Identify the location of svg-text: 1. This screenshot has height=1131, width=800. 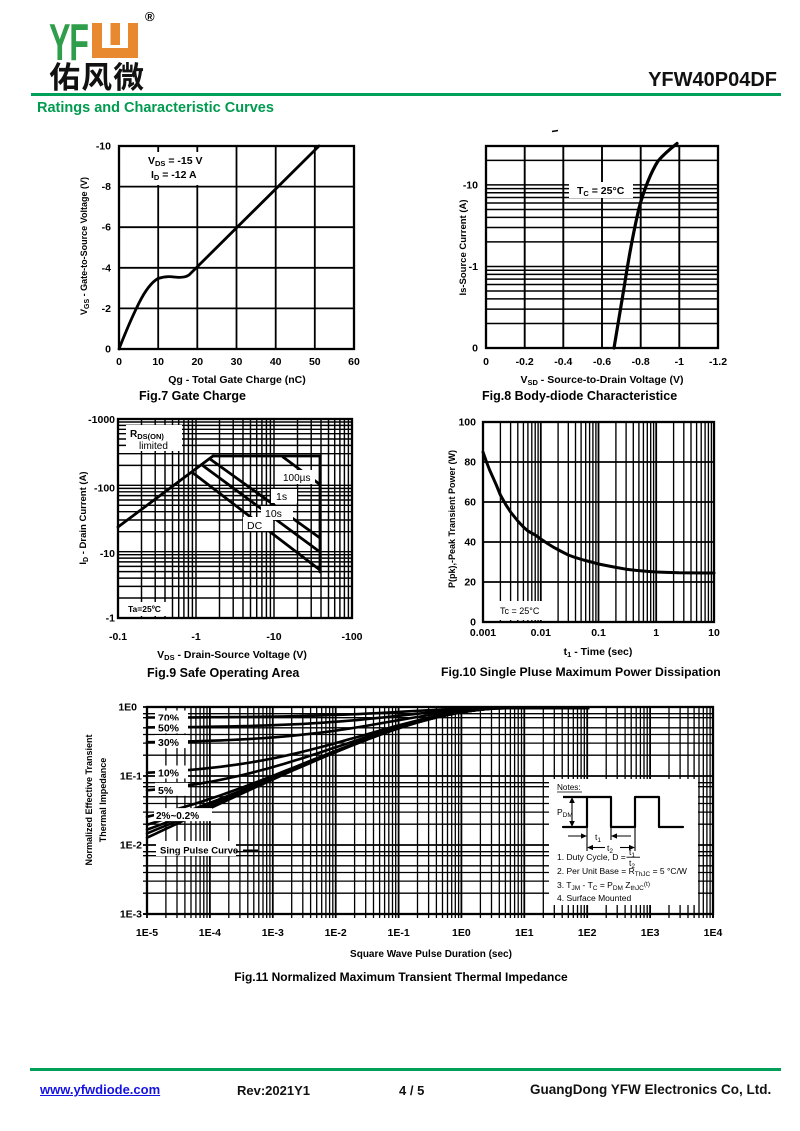
(656, 633).